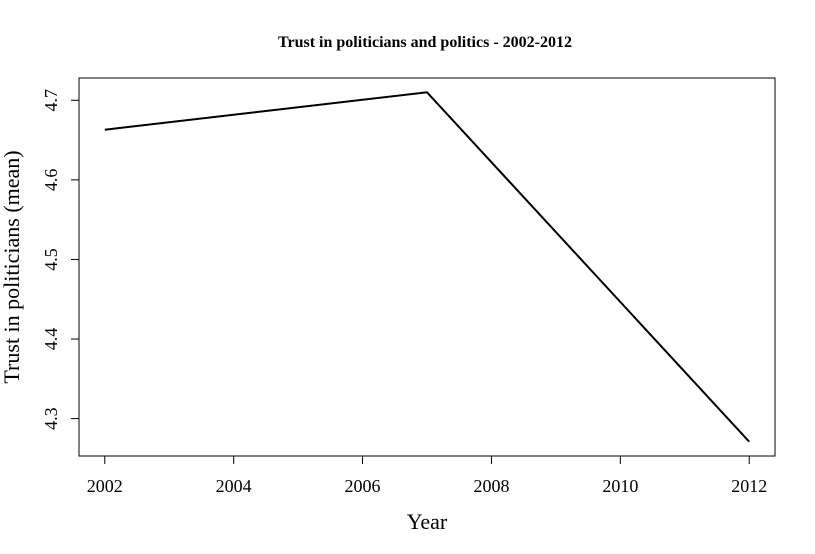 This screenshot has height=554, width=815. What do you see at coordinates (12, 266) in the screenshot?
I see `y-axis-label: Trust in politicians (mean)` at bounding box center [12, 266].